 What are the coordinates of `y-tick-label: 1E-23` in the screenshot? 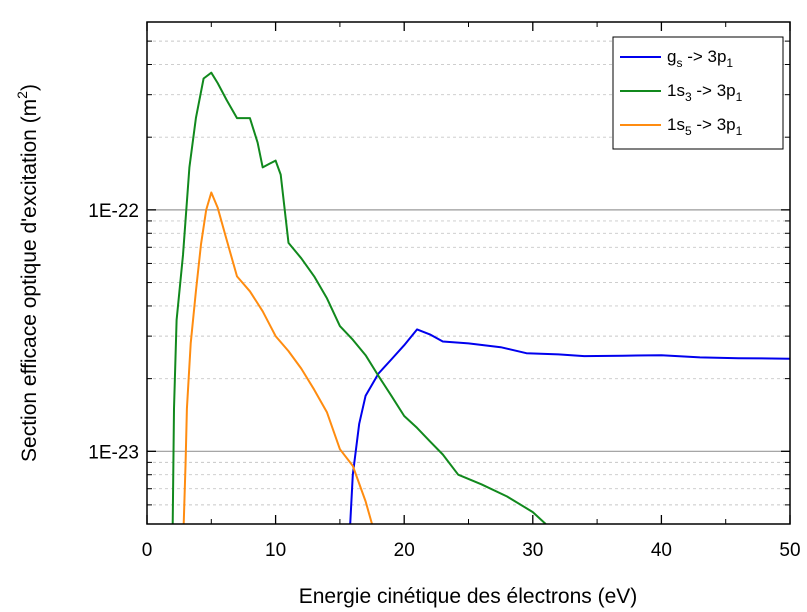 It's located at (113, 452).